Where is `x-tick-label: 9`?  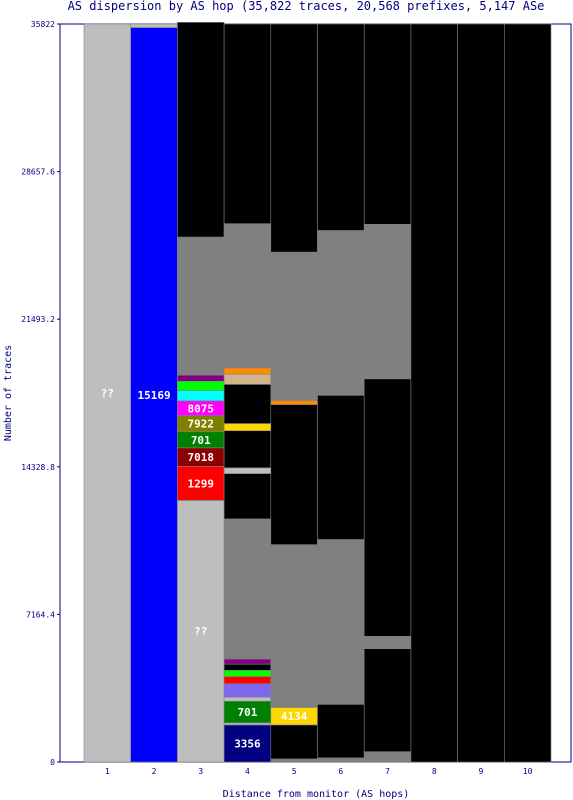
x-tick-label: 9 is located at coordinates (481, 771).